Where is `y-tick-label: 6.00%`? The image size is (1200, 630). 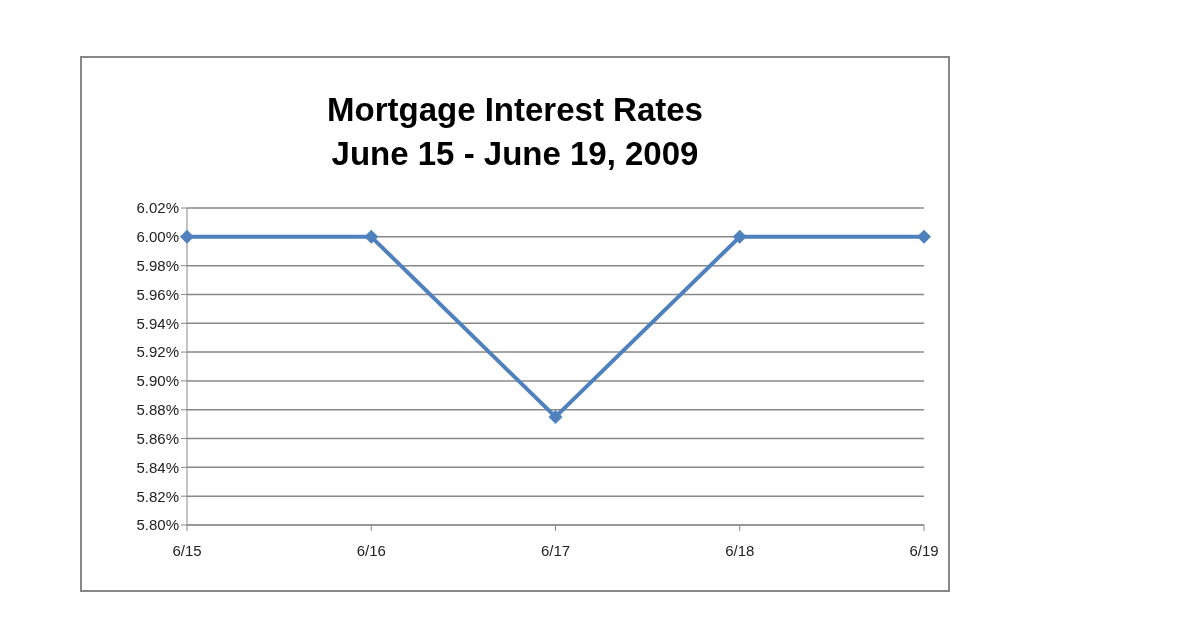 y-tick-label: 6.00% is located at coordinates (157, 237).